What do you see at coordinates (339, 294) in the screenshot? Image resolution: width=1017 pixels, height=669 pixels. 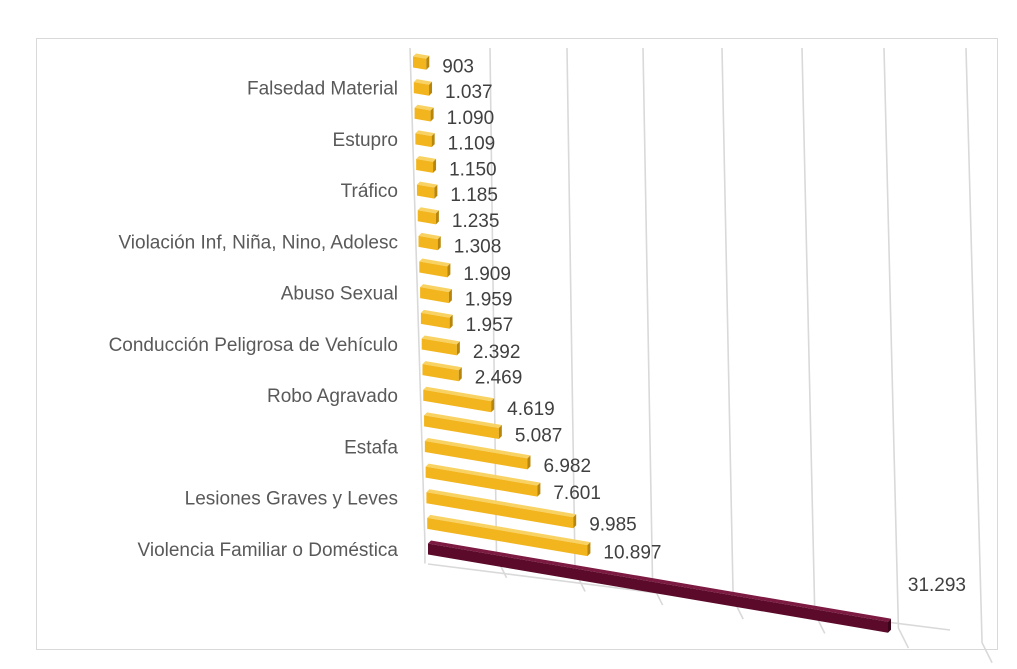 I see `category-label: Abuso Sexual` at bounding box center [339, 294].